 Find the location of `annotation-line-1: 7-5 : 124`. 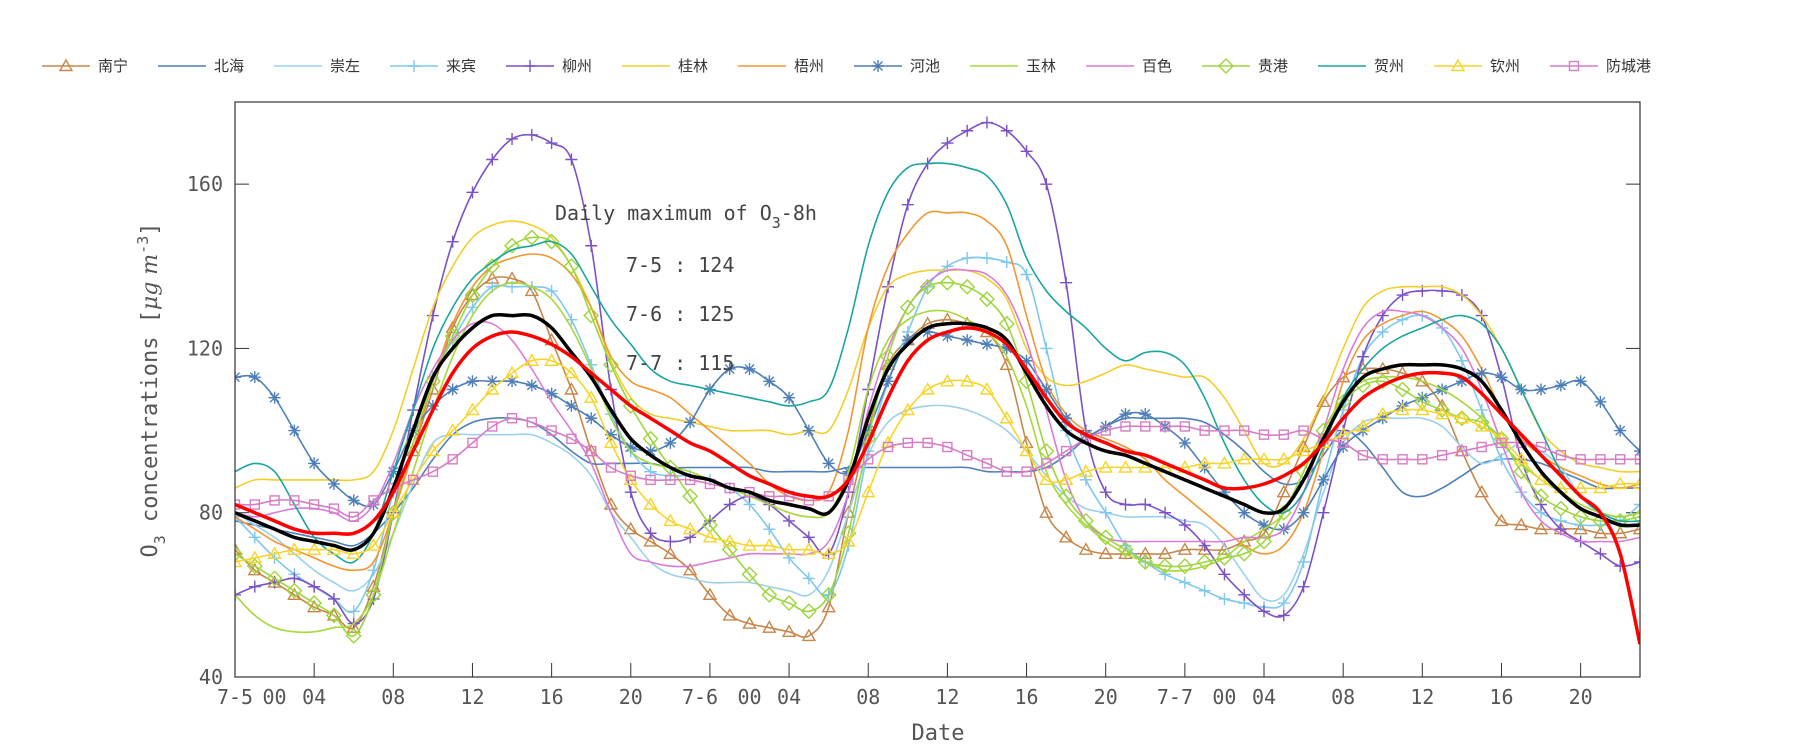

annotation-line-1: 7-5 : 124 is located at coordinates (680, 265).